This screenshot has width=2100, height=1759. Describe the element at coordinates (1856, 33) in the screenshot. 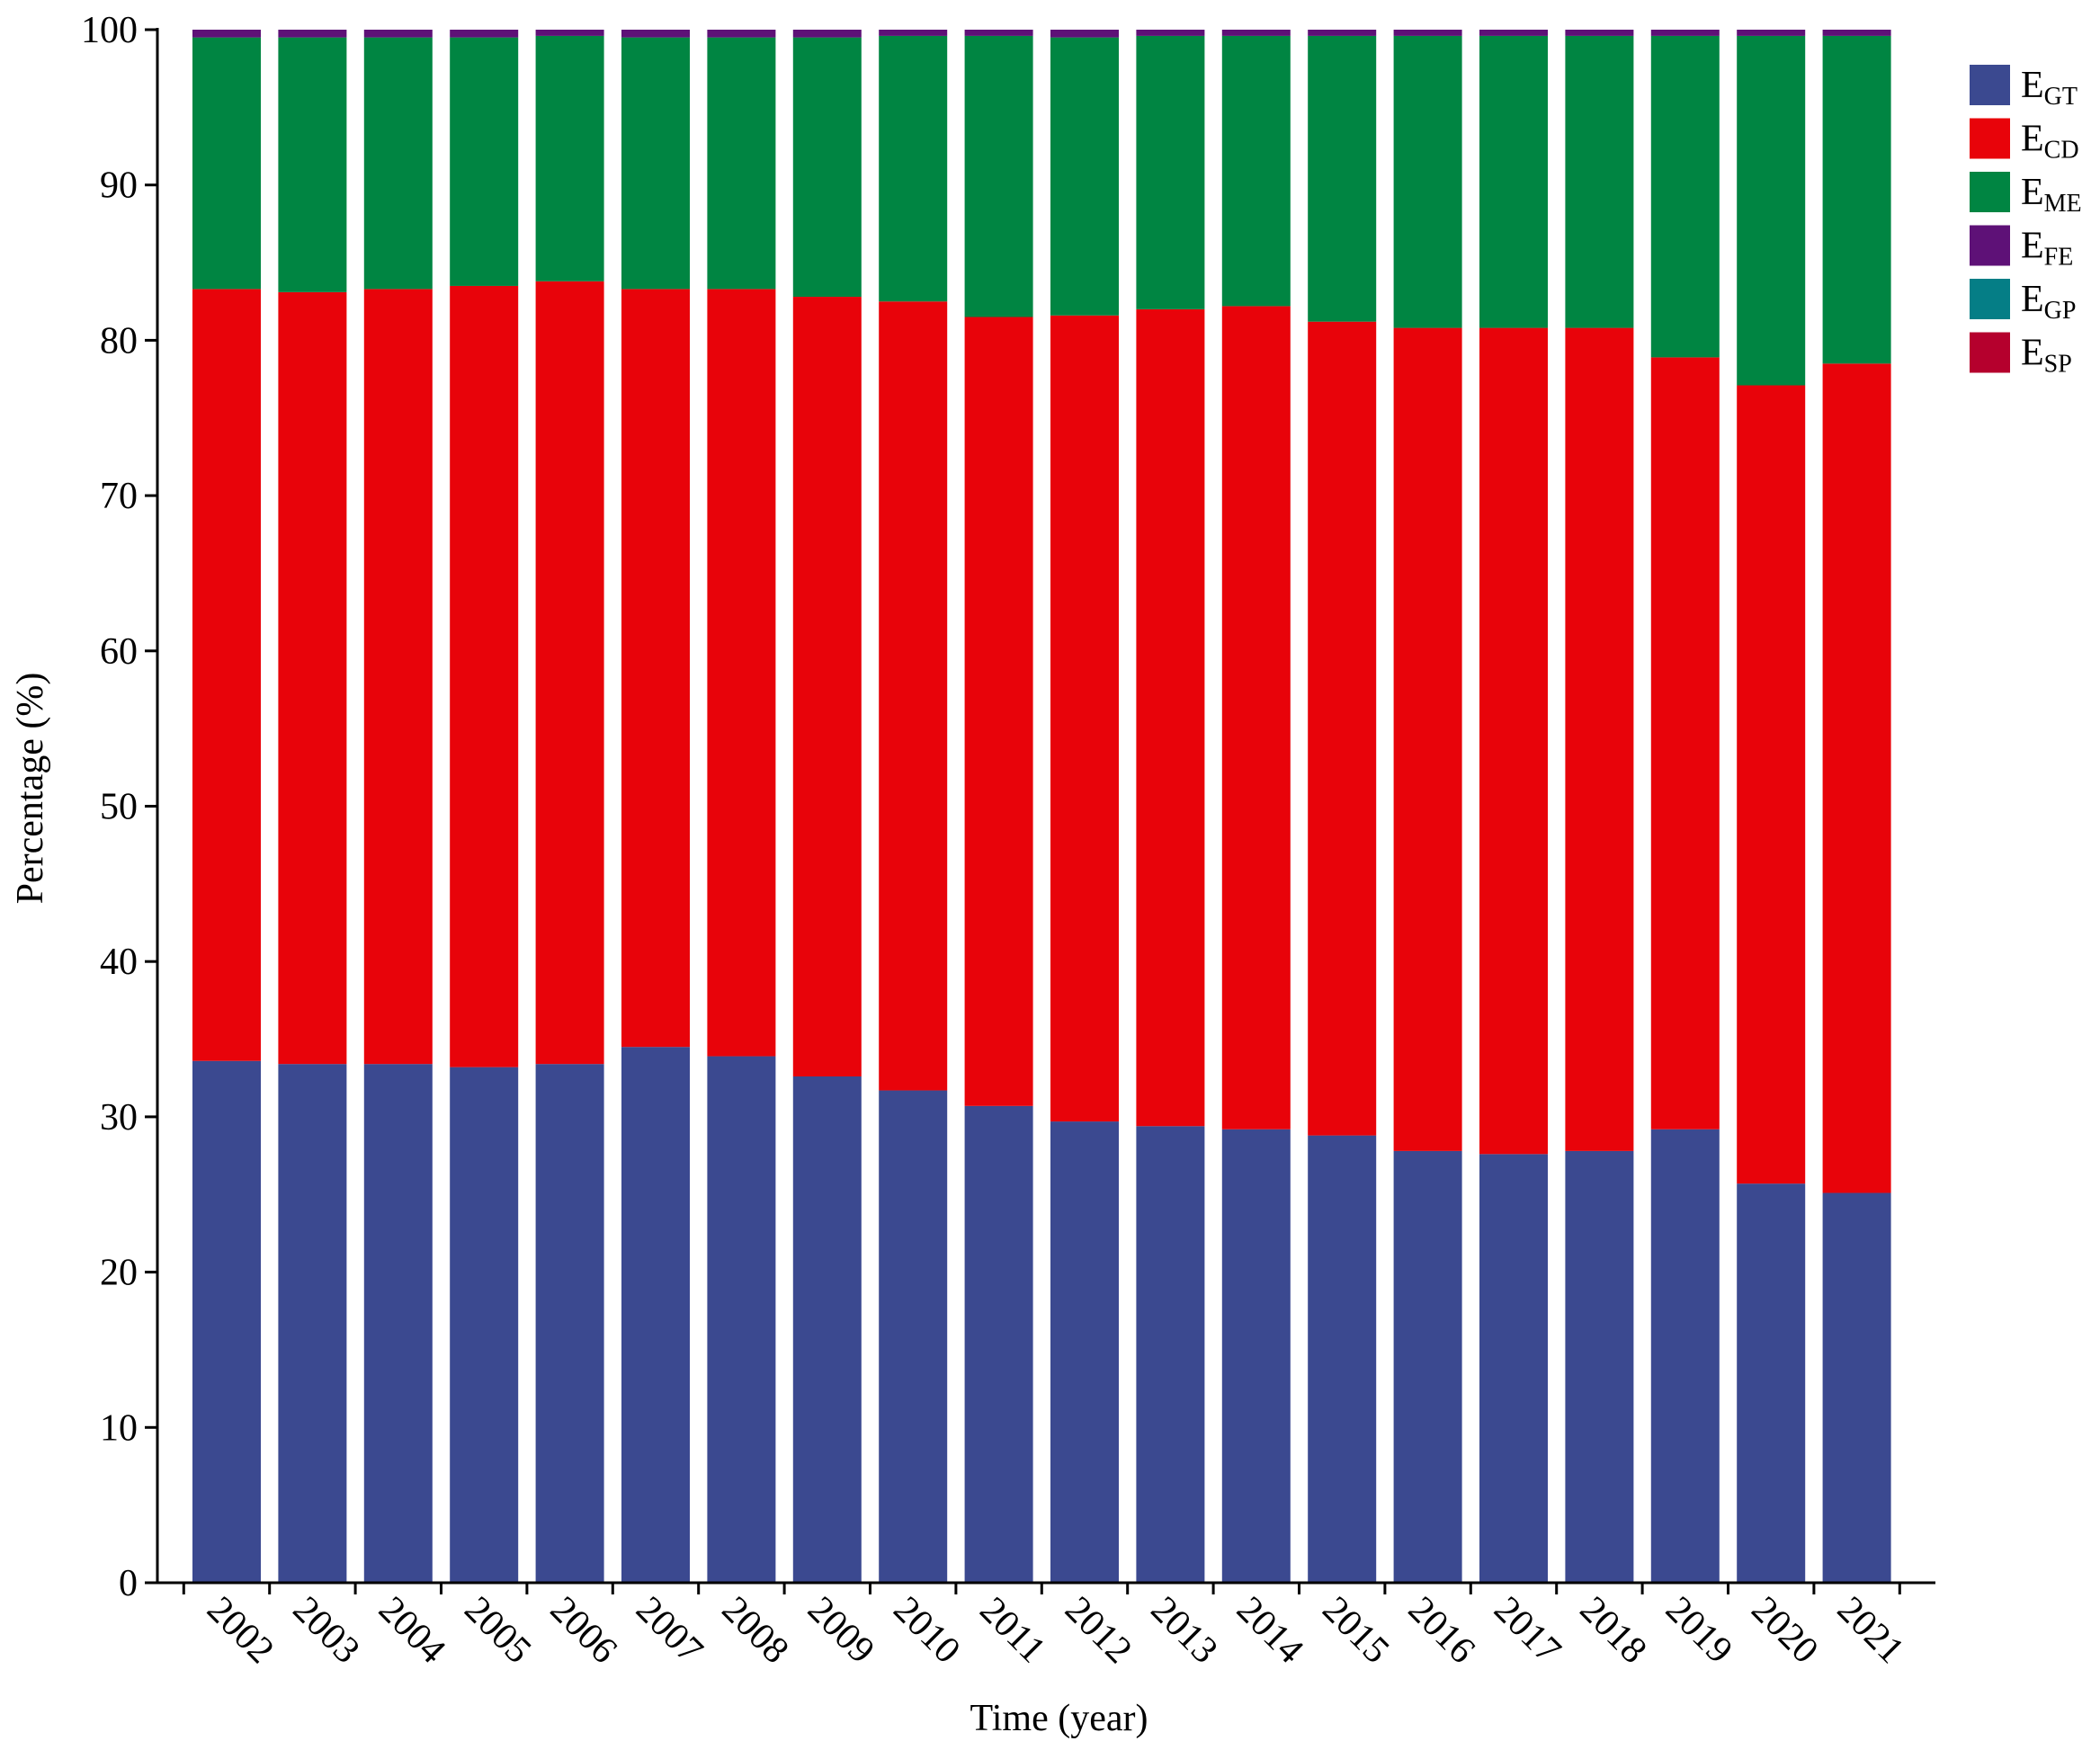

I see `bar-segment-fe-2021` at that location.